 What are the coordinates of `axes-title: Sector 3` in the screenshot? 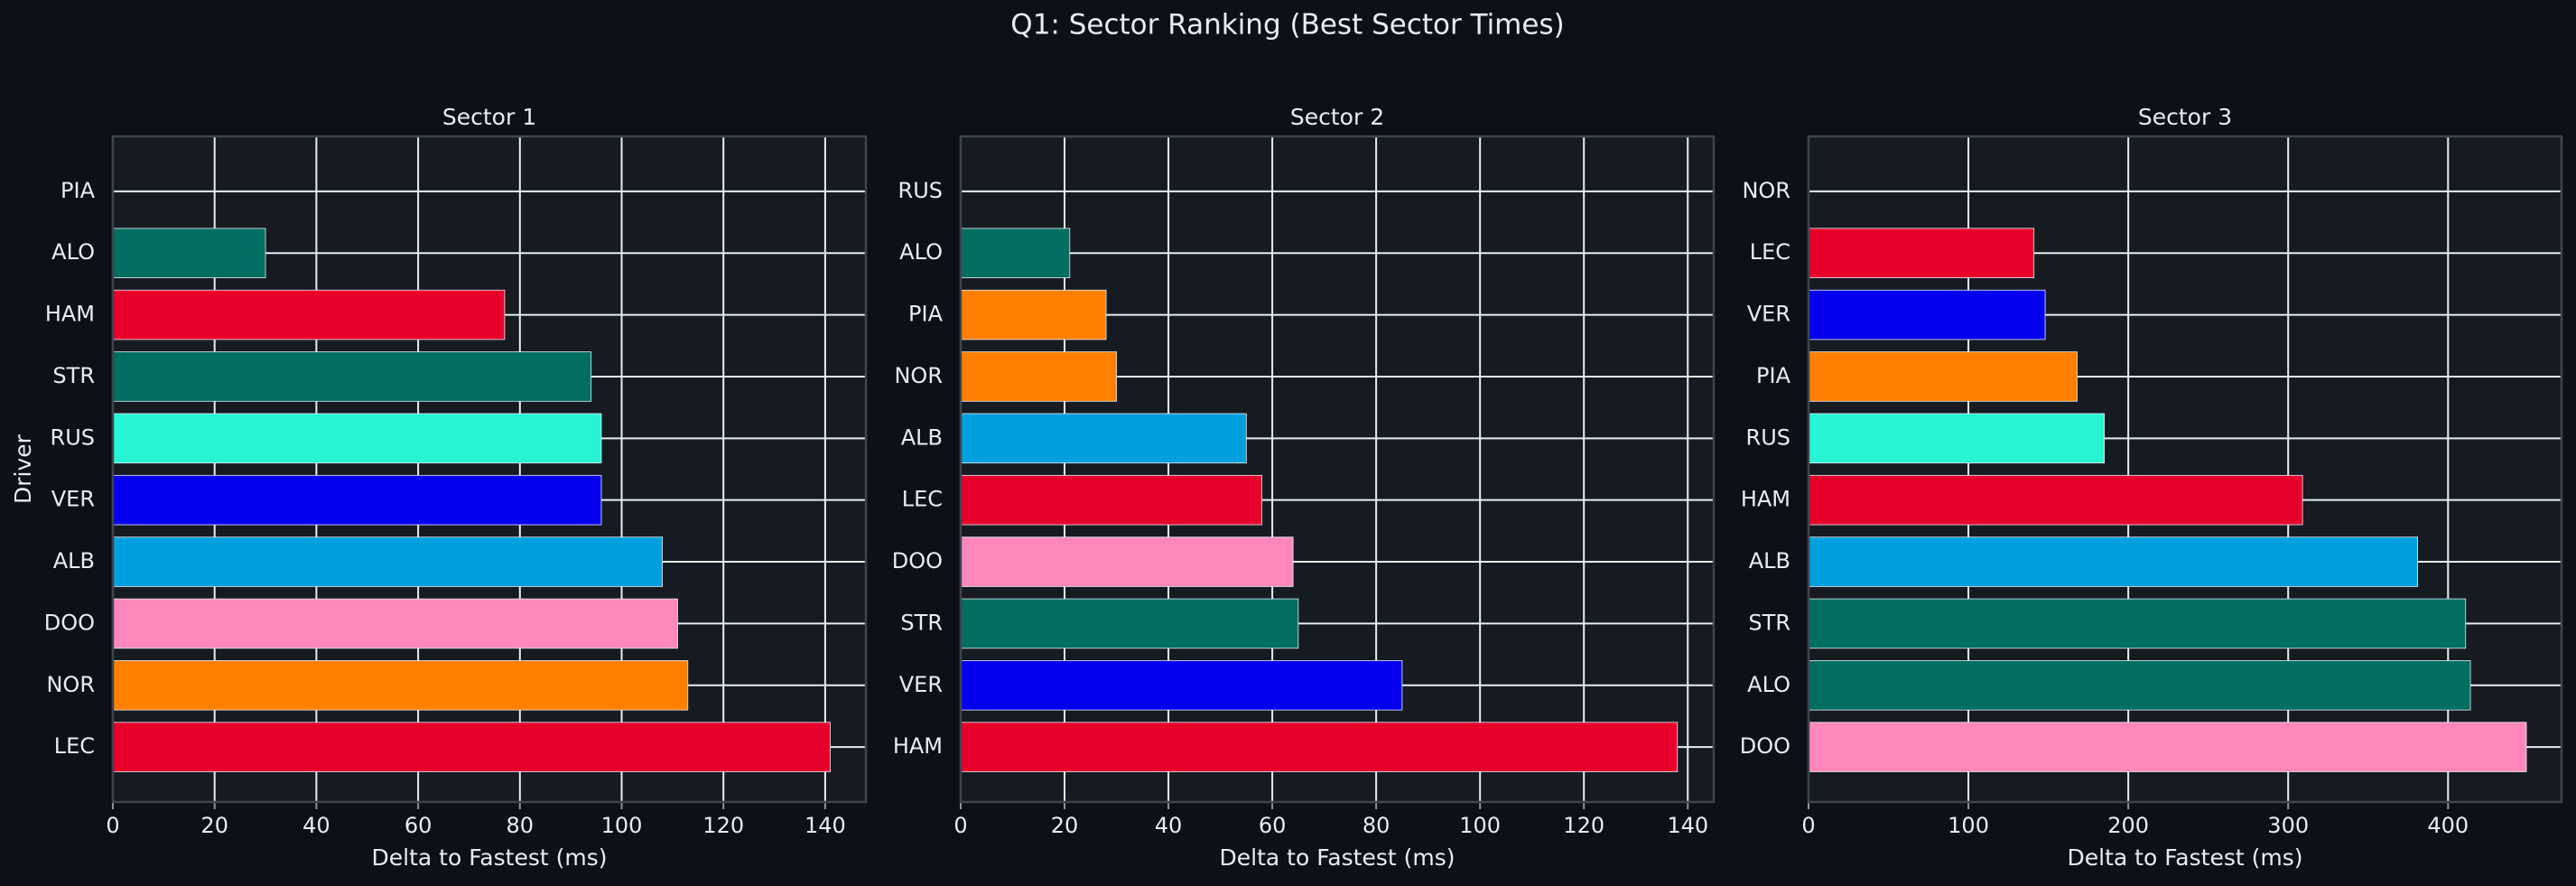 It's located at (2185, 117).